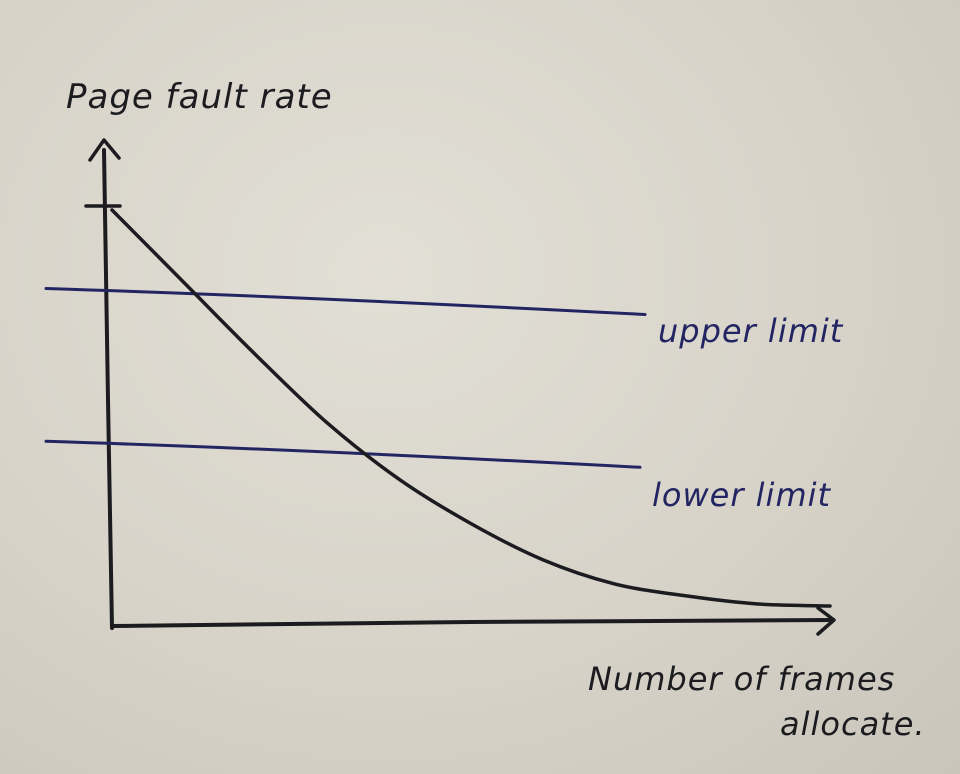 The height and width of the screenshot is (774, 960). I want to click on x-axis, so click(472, 623).